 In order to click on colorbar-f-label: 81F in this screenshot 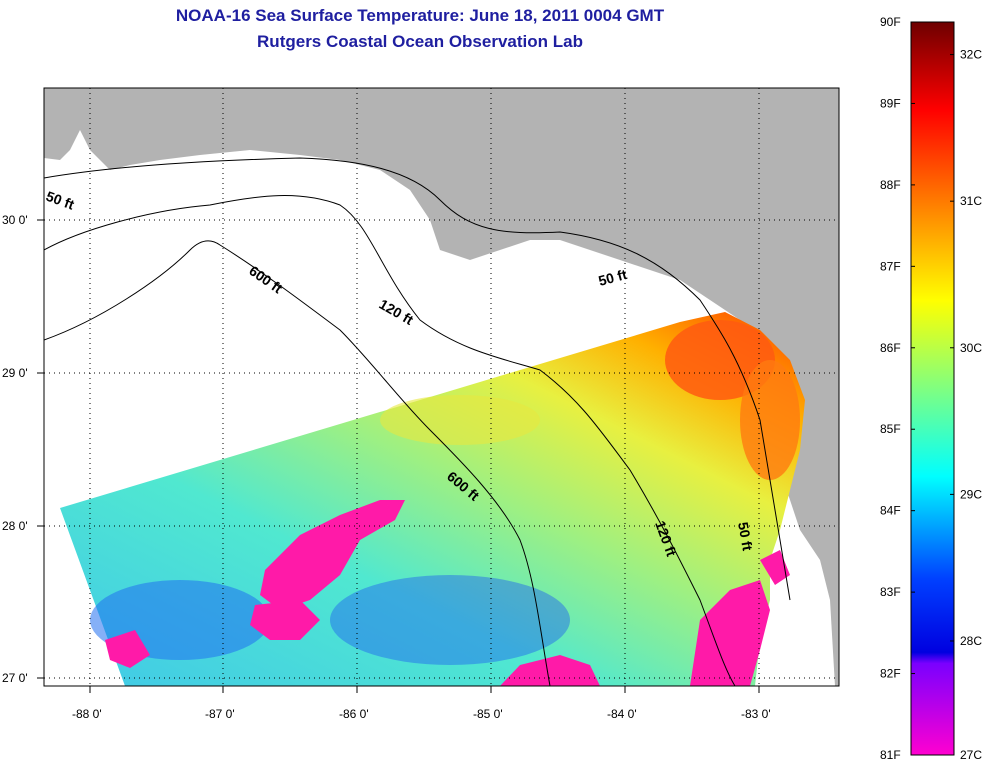, I will do `click(890, 755)`.